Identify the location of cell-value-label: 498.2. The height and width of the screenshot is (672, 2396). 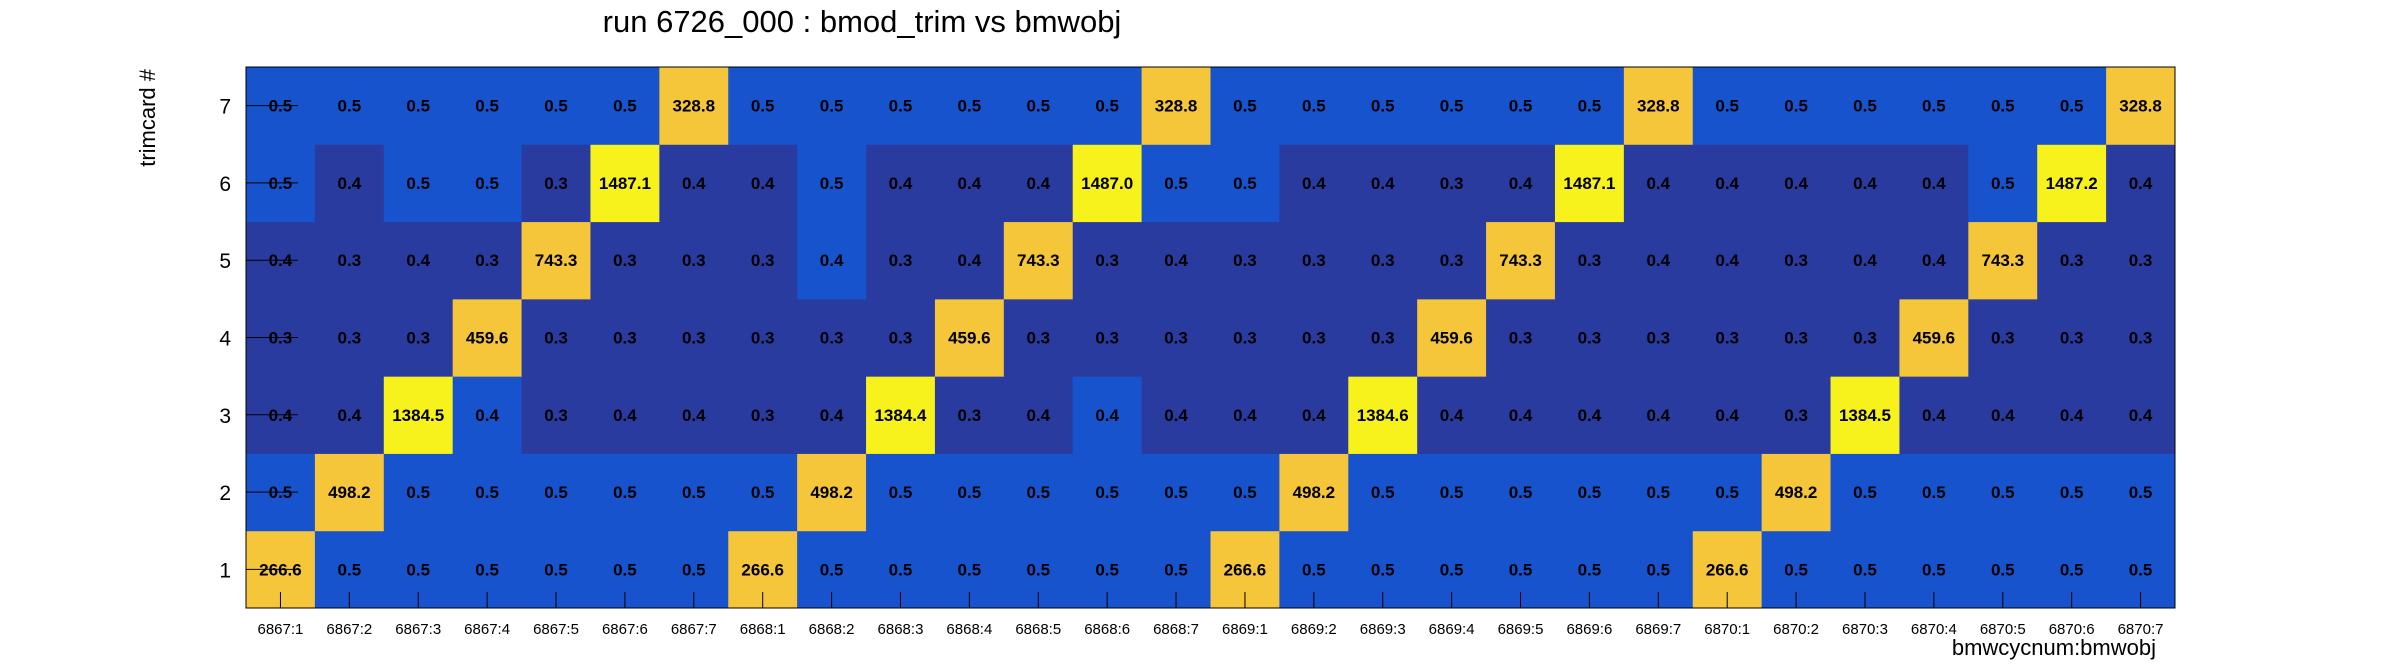
(349, 492).